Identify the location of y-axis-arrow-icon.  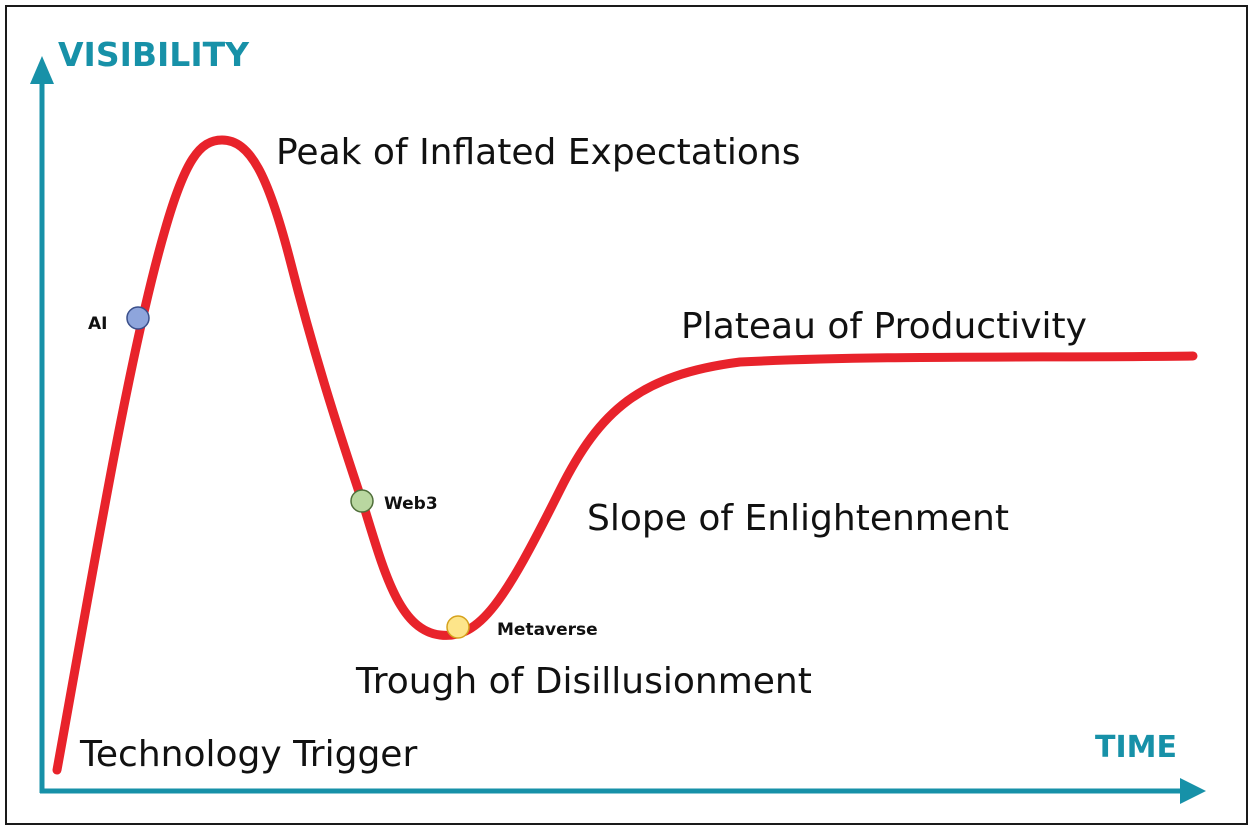
(42, 70).